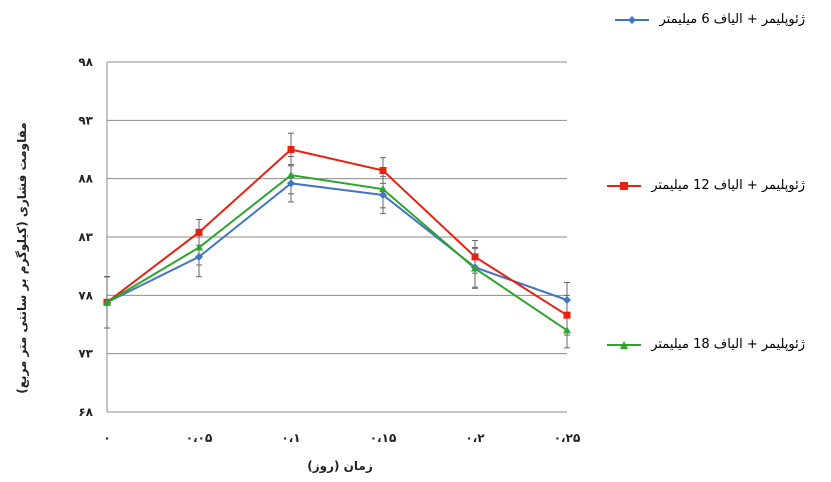 This screenshot has width=831, height=482. I want to click on x-tick-label: ۰،۲۵, so click(567, 438).